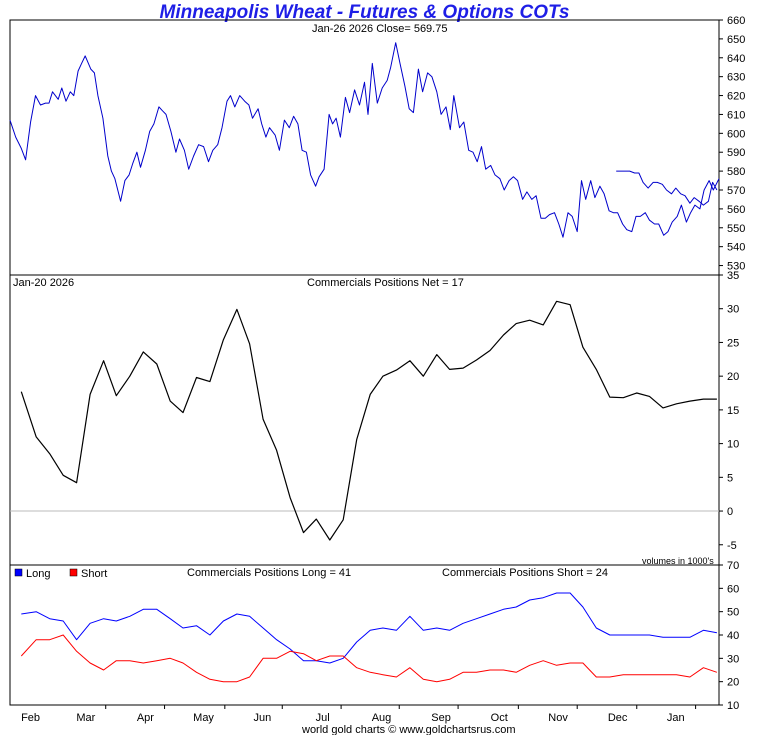 The width and height of the screenshot is (760, 735). What do you see at coordinates (733, 411) in the screenshot?
I see `y-tick-label: 15` at bounding box center [733, 411].